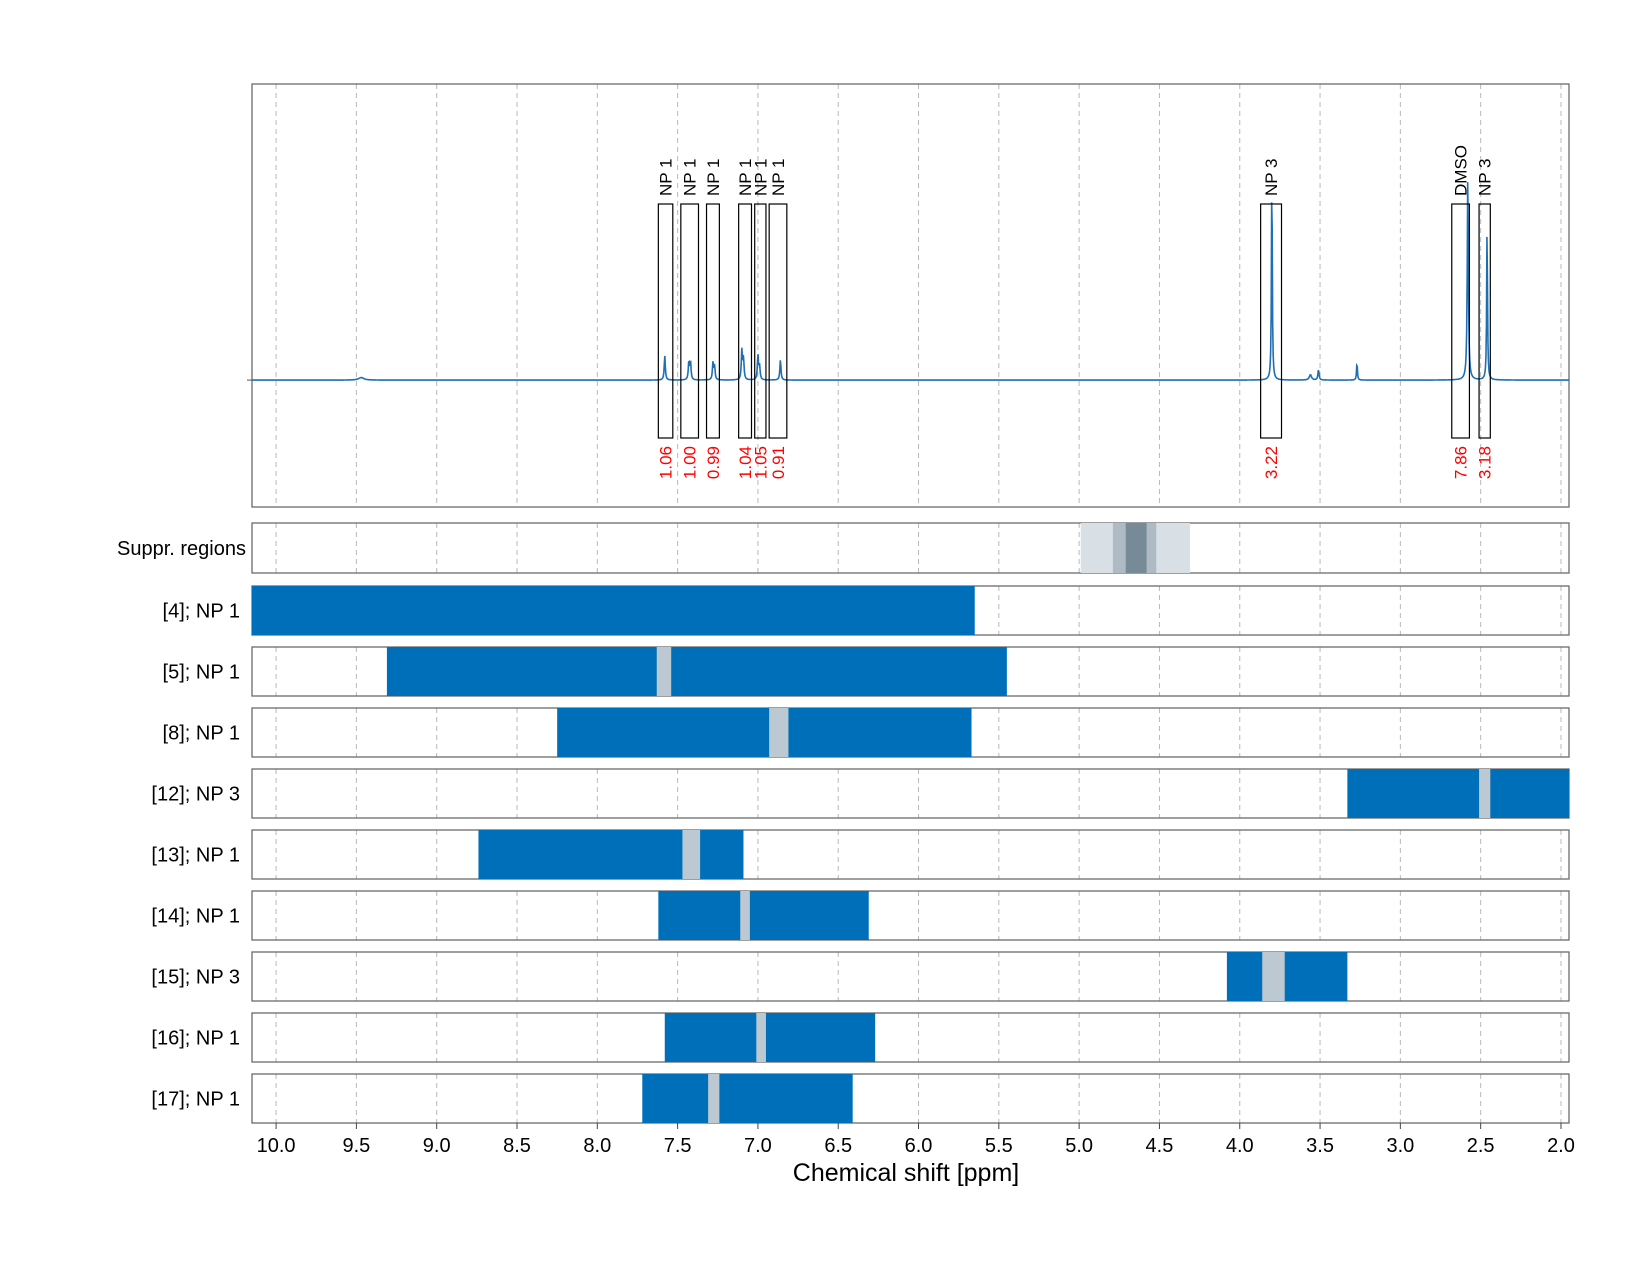 Image resolution: width=1651 pixels, height=1280 pixels. Describe the element at coordinates (195, 1039) in the screenshot. I see `row-label: [16]; NP 1` at that location.